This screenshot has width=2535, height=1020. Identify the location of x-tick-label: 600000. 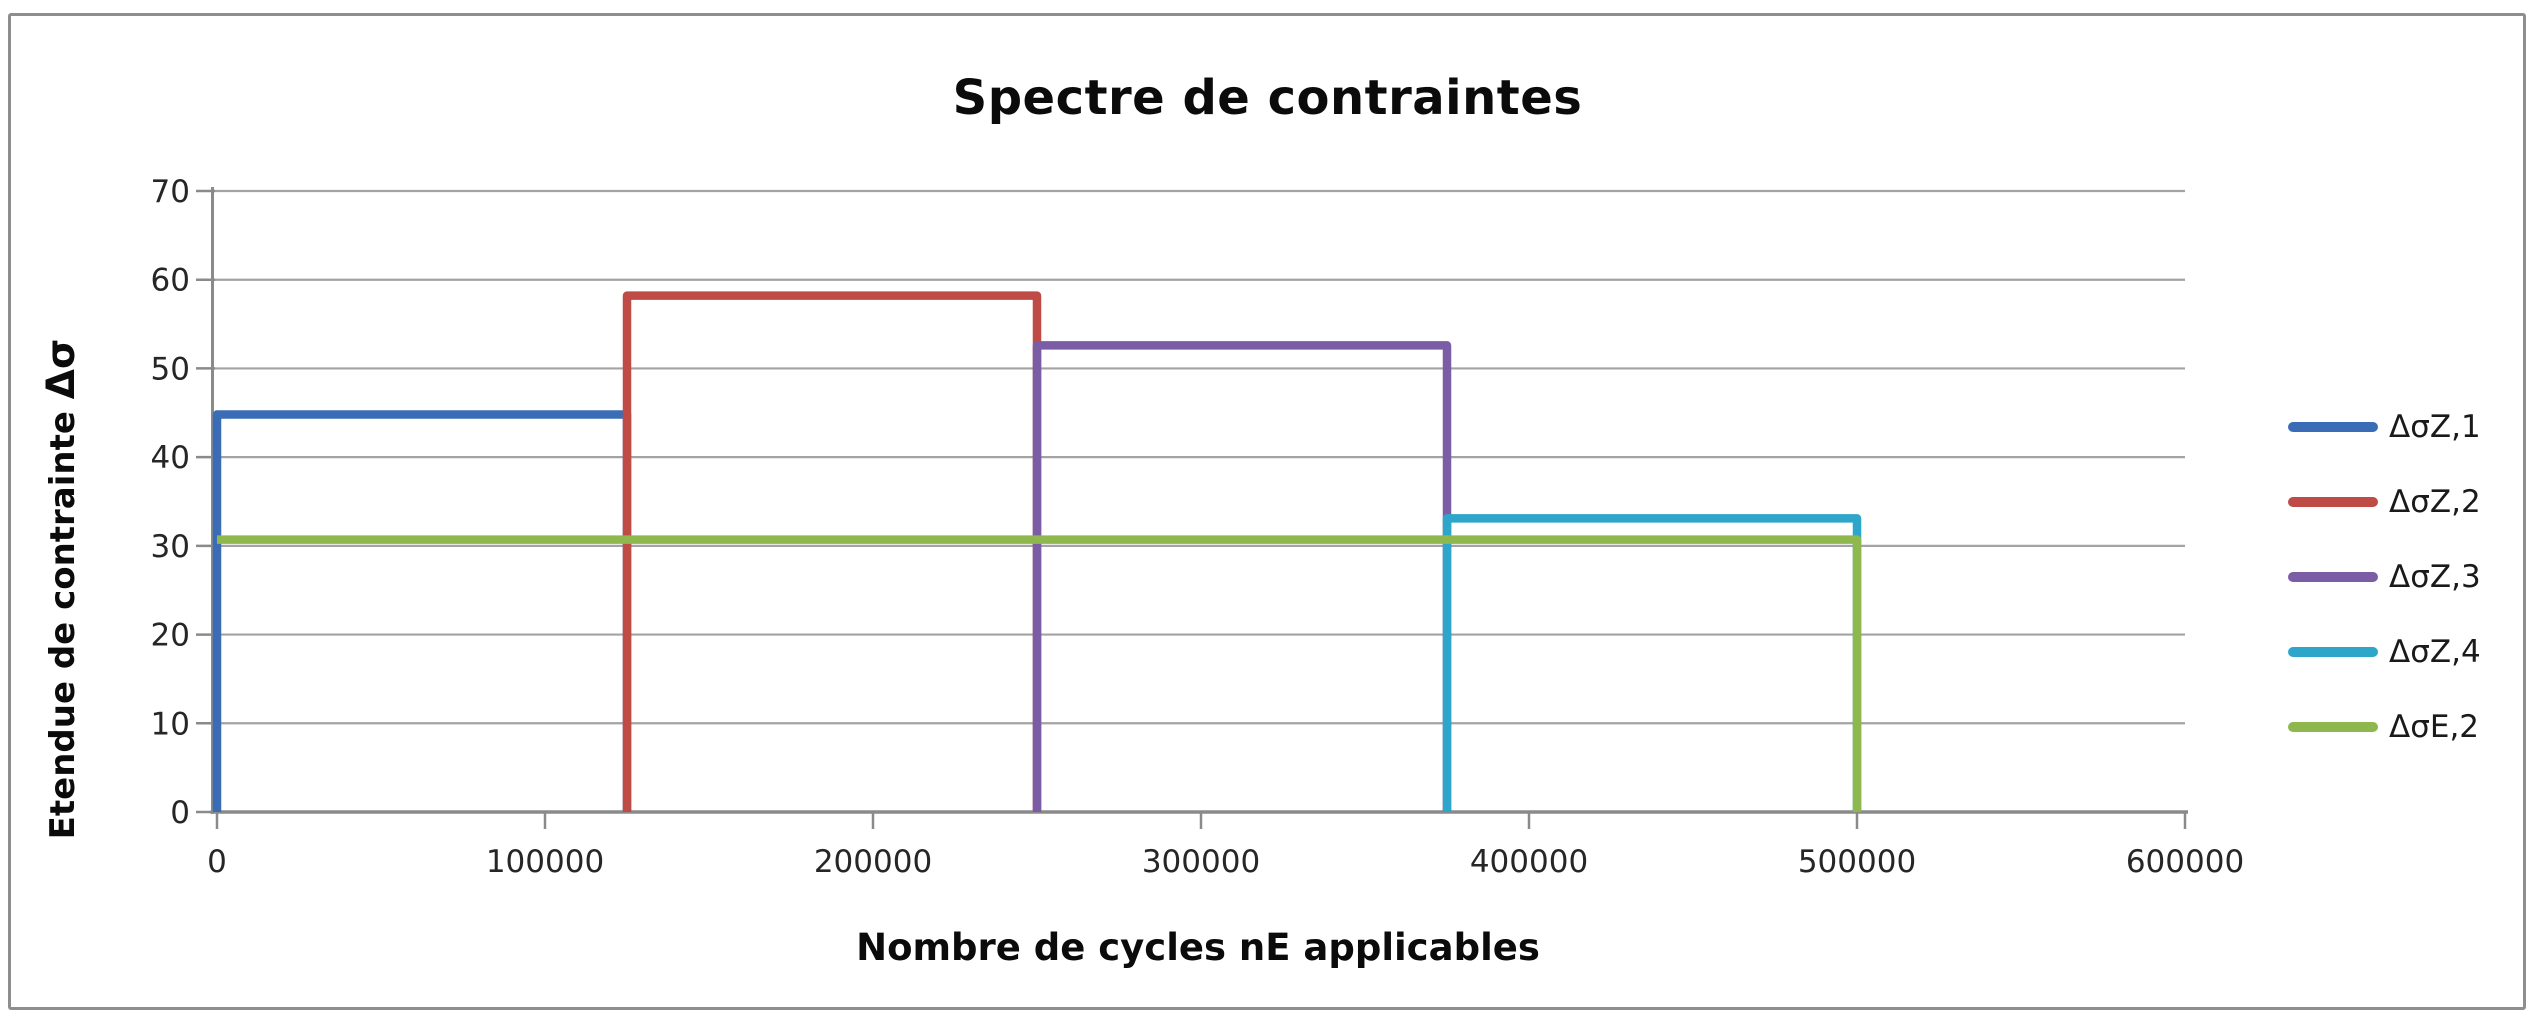
(2185, 862).